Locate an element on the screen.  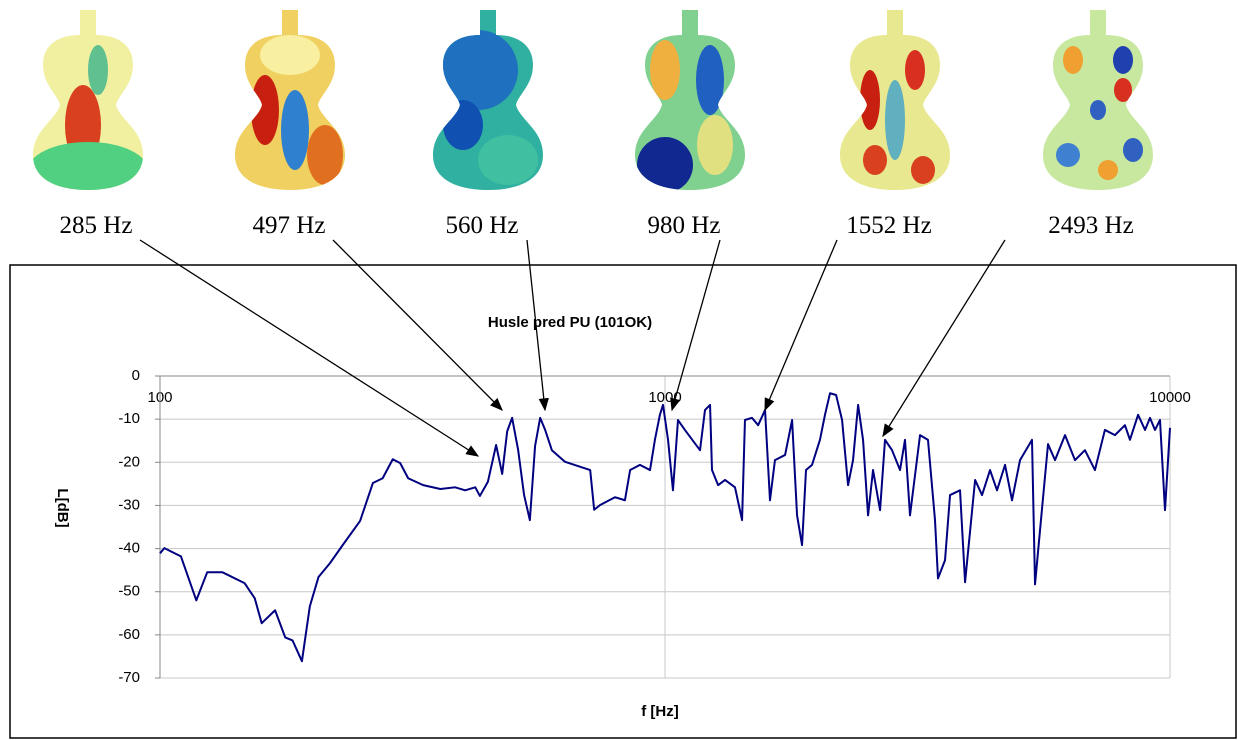
y-tick-label: -30 is located at coordinates (129, 504).